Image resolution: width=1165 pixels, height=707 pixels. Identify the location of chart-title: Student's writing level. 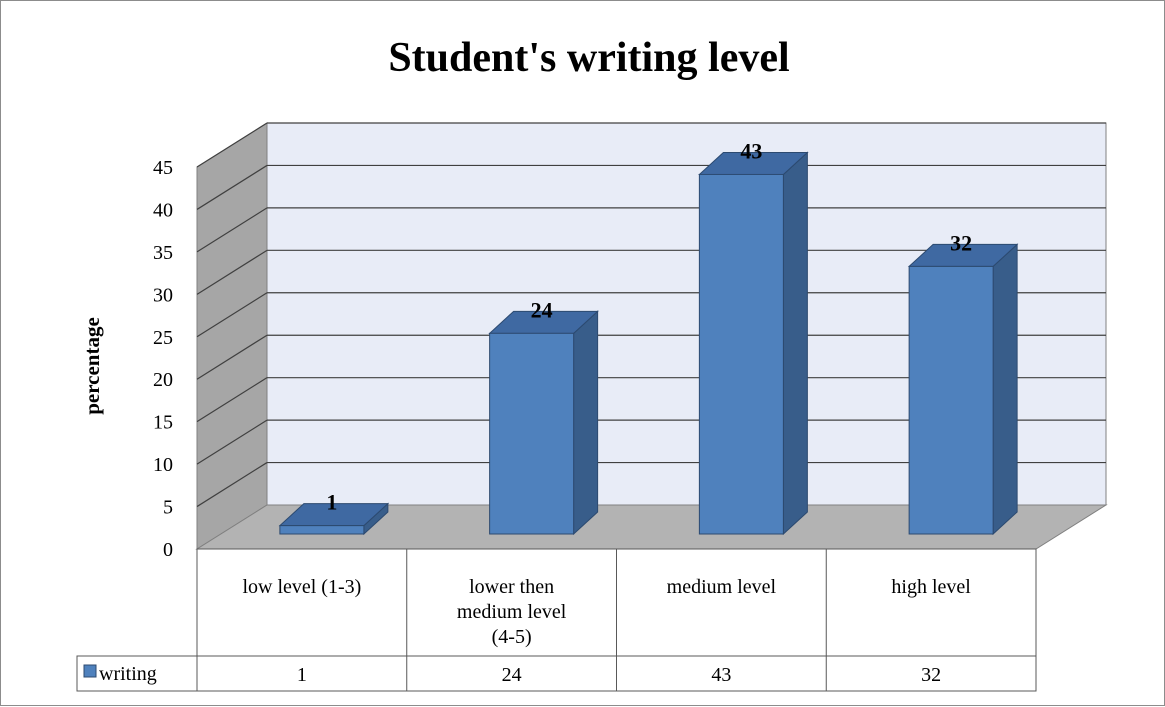
(588, 58).